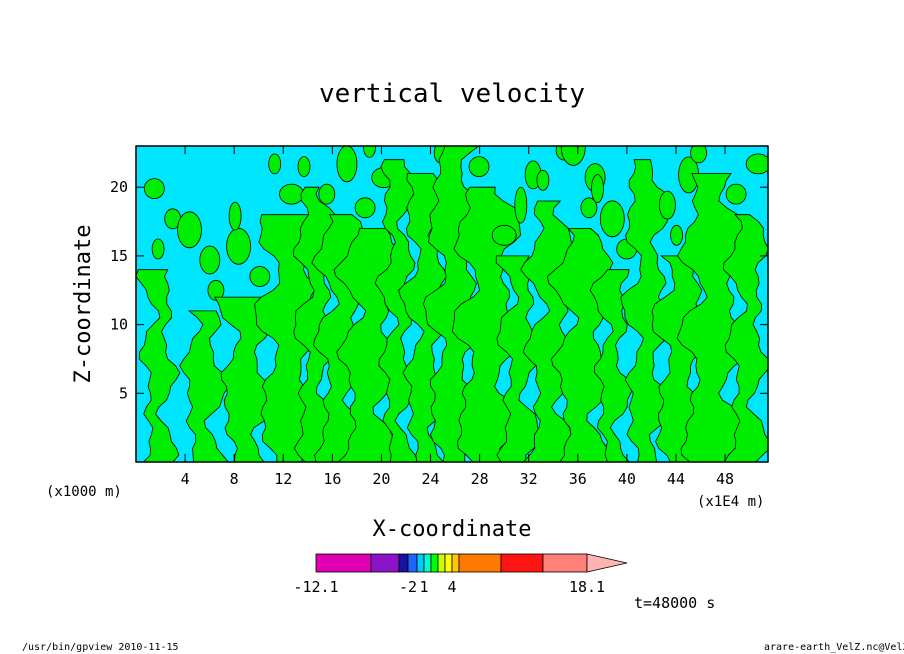 Image resolution: width=904 pixels, height=654 pixels. Describe the element at coordinates (730, 502) in the screenshot. I see `x-unit-right: (x1E4 m)` at that location.